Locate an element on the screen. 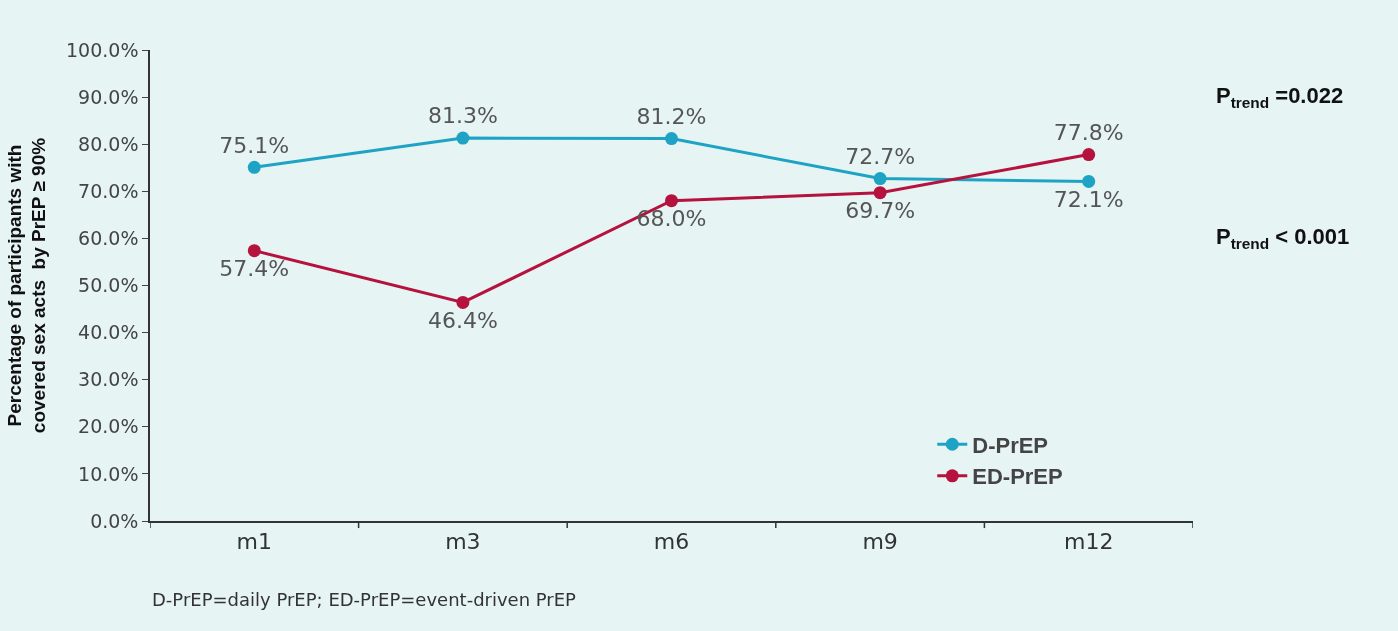 The height and width of the screenshot is (631, 1398). data-label: 69.7% is located at coordinates (880, 211).